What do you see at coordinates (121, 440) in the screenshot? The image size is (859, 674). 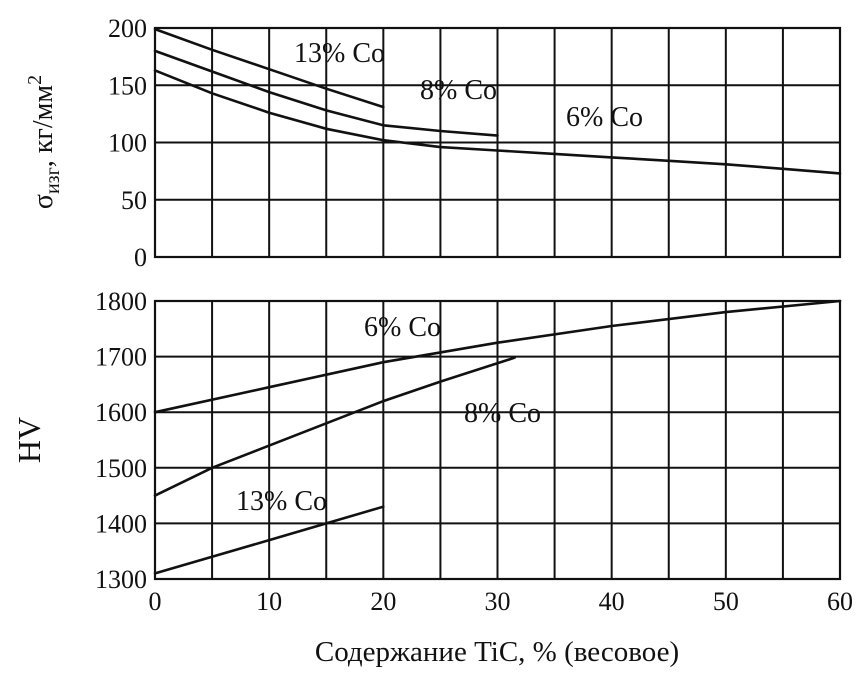 I see `hardness-y-ticks: 1300 1400 1500 1600 1700 1800` at bounding box center [121, 440].